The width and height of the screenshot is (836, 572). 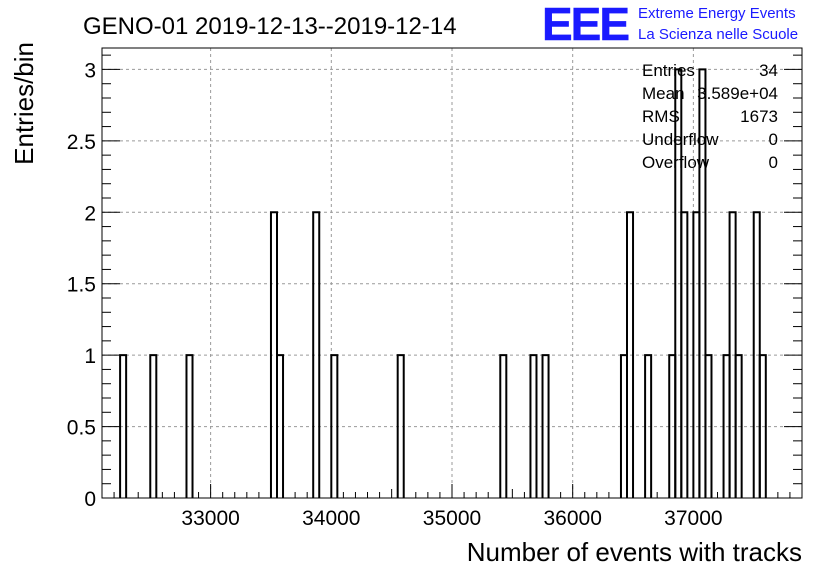 I want to click on y-tick-label: 2, so click(x=90, y=213).